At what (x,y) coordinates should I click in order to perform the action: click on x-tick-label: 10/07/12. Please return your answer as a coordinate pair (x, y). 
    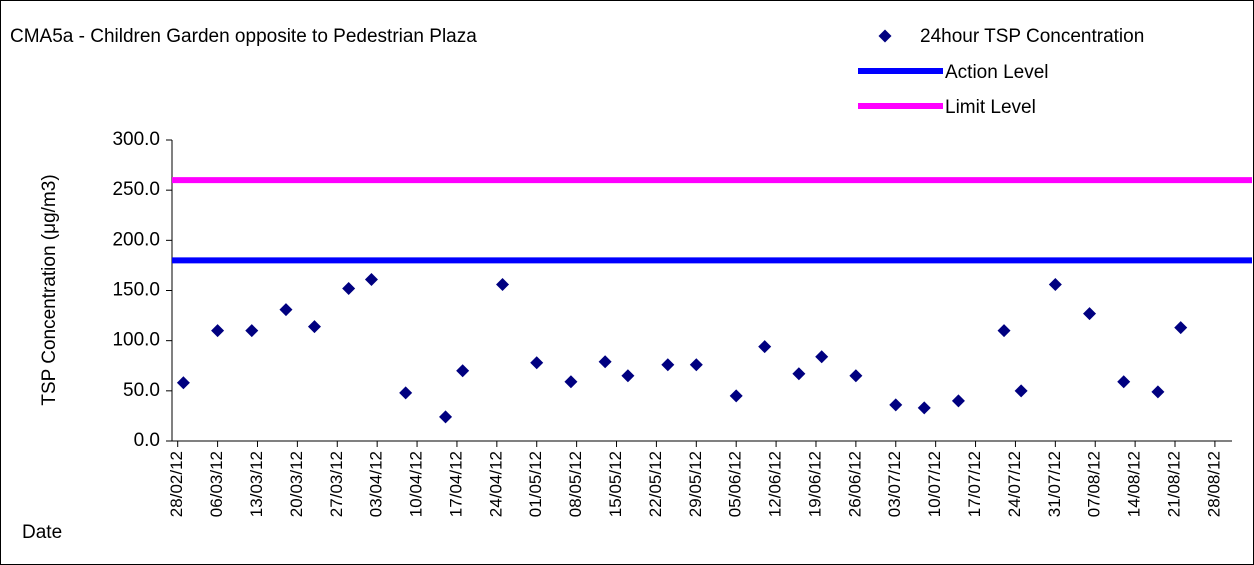
    Looking at the image, I should click on (934, 484).